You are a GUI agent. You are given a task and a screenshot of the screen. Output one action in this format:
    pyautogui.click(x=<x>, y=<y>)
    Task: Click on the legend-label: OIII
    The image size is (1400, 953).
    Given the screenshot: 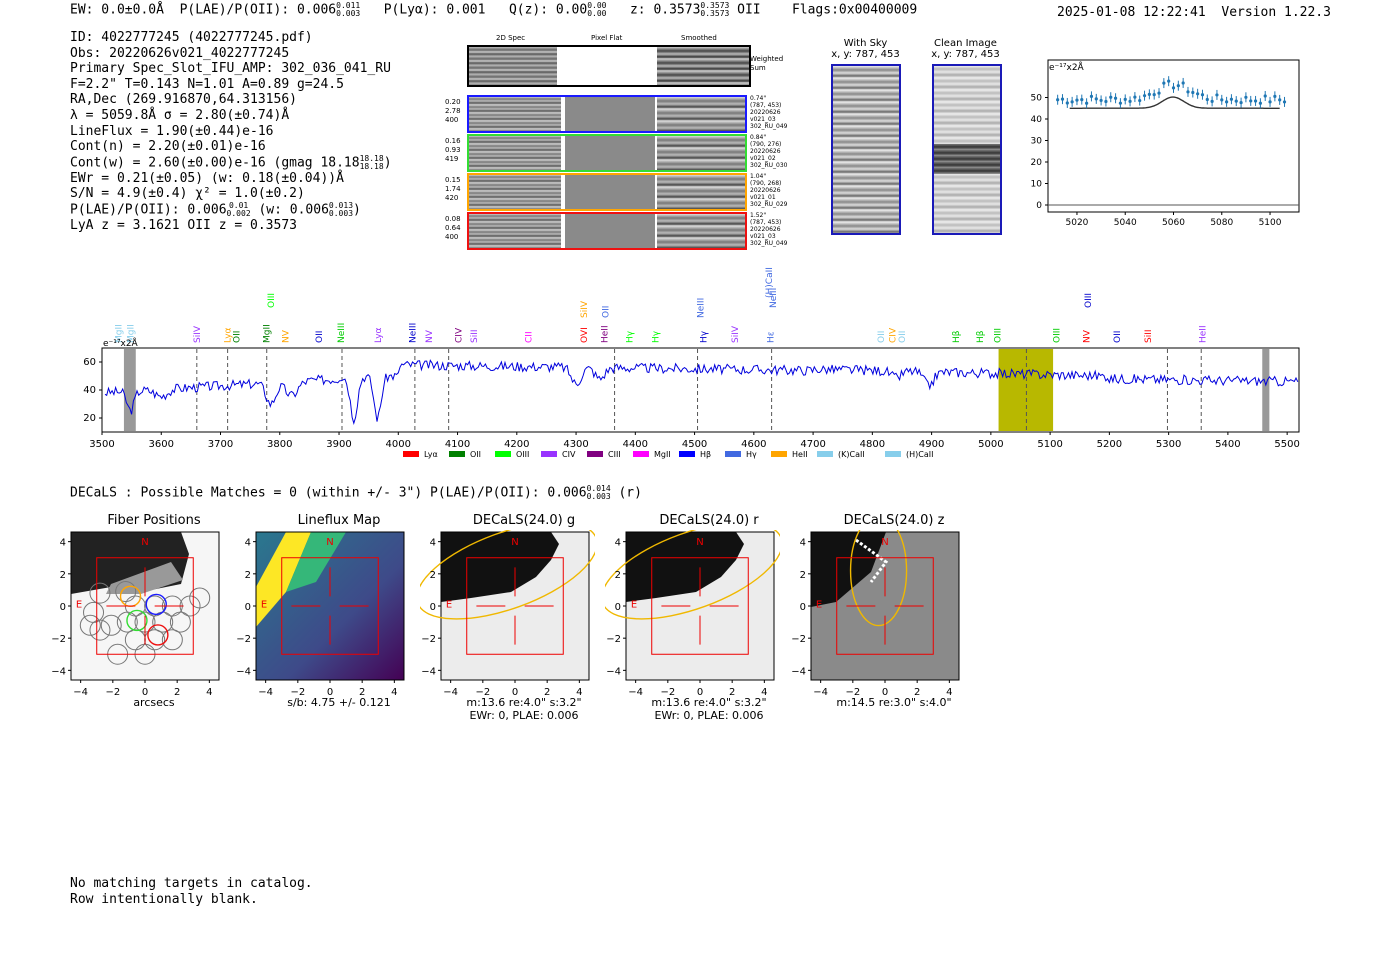 What is the action you would take?
    pyautogui.click(x=522, y=454)
    